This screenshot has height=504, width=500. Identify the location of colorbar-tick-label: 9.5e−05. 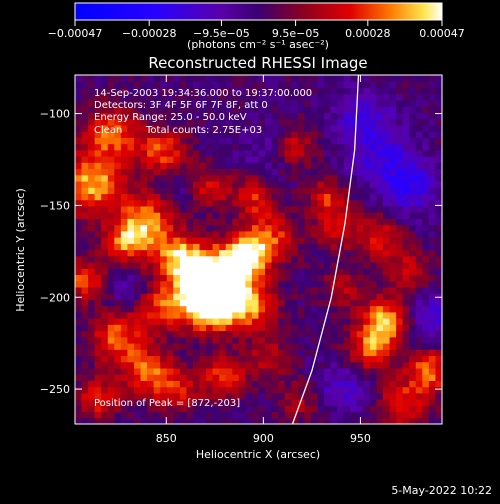
(295, 33).